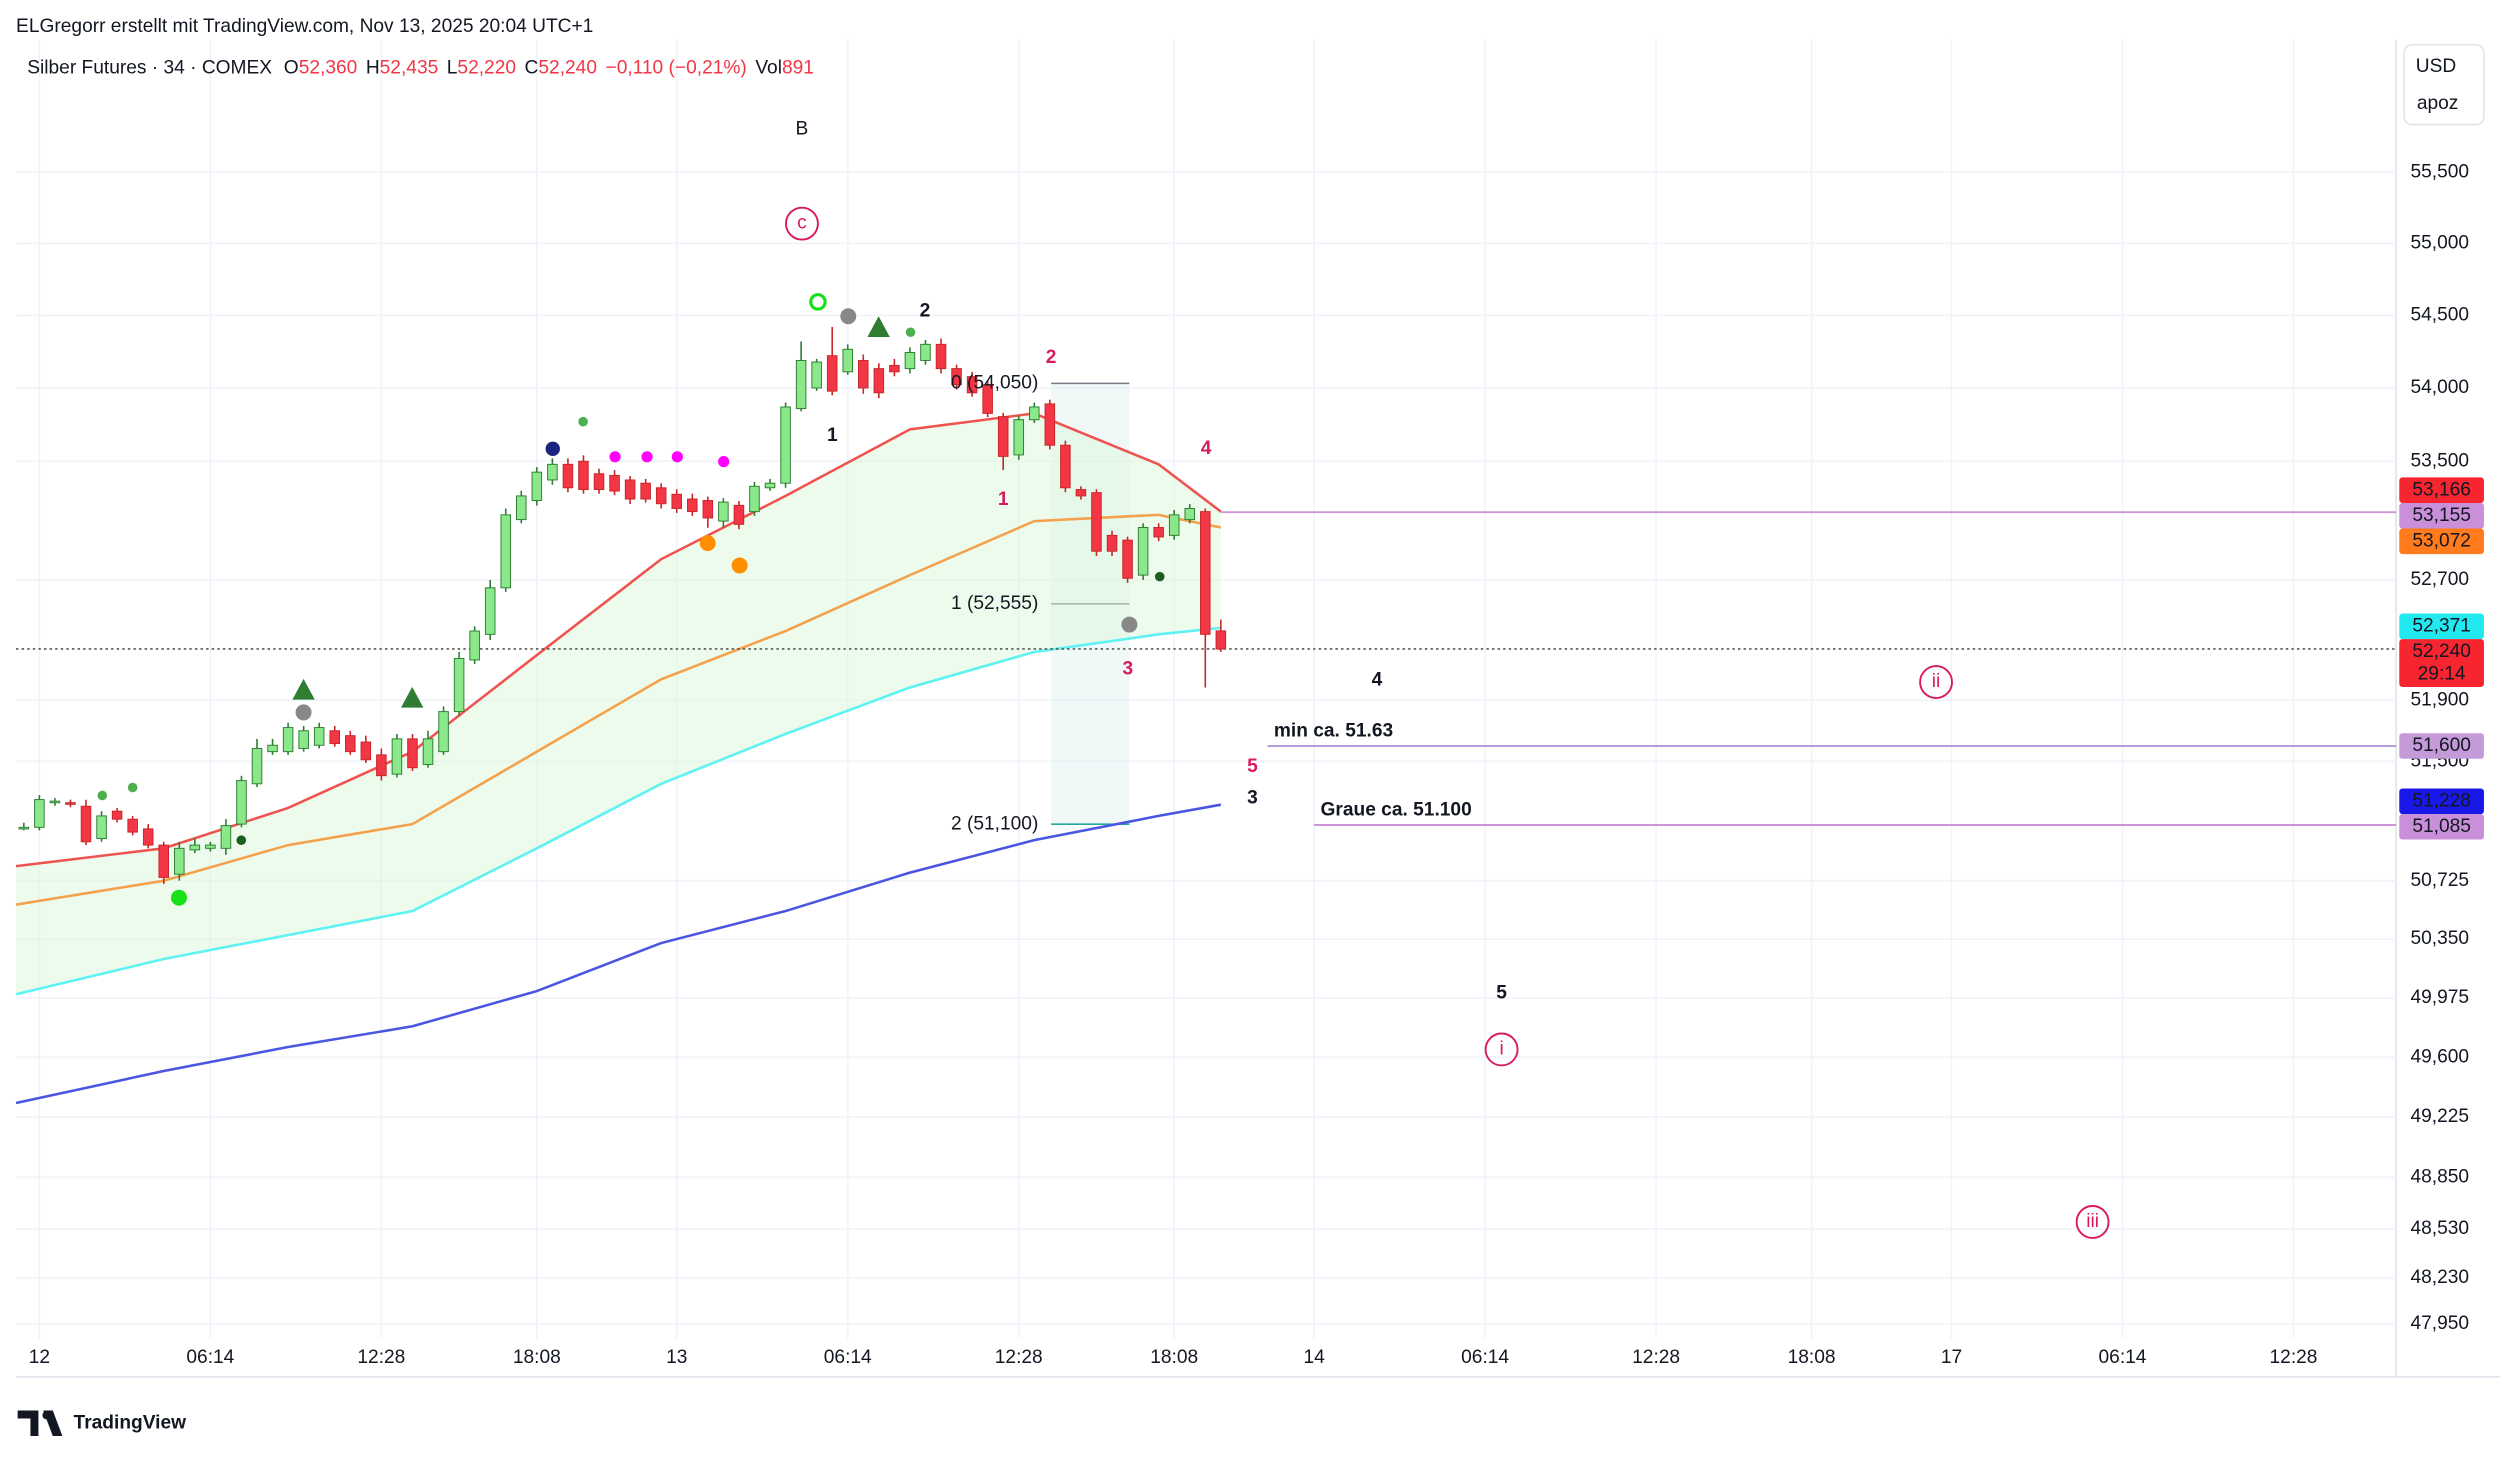 The height and width of the screenshot is (1467, 2500). What do you see at coordinates (1003, 499) in the screenshot?
I see `wave-label: 1` at bounding box center [1003, 499].